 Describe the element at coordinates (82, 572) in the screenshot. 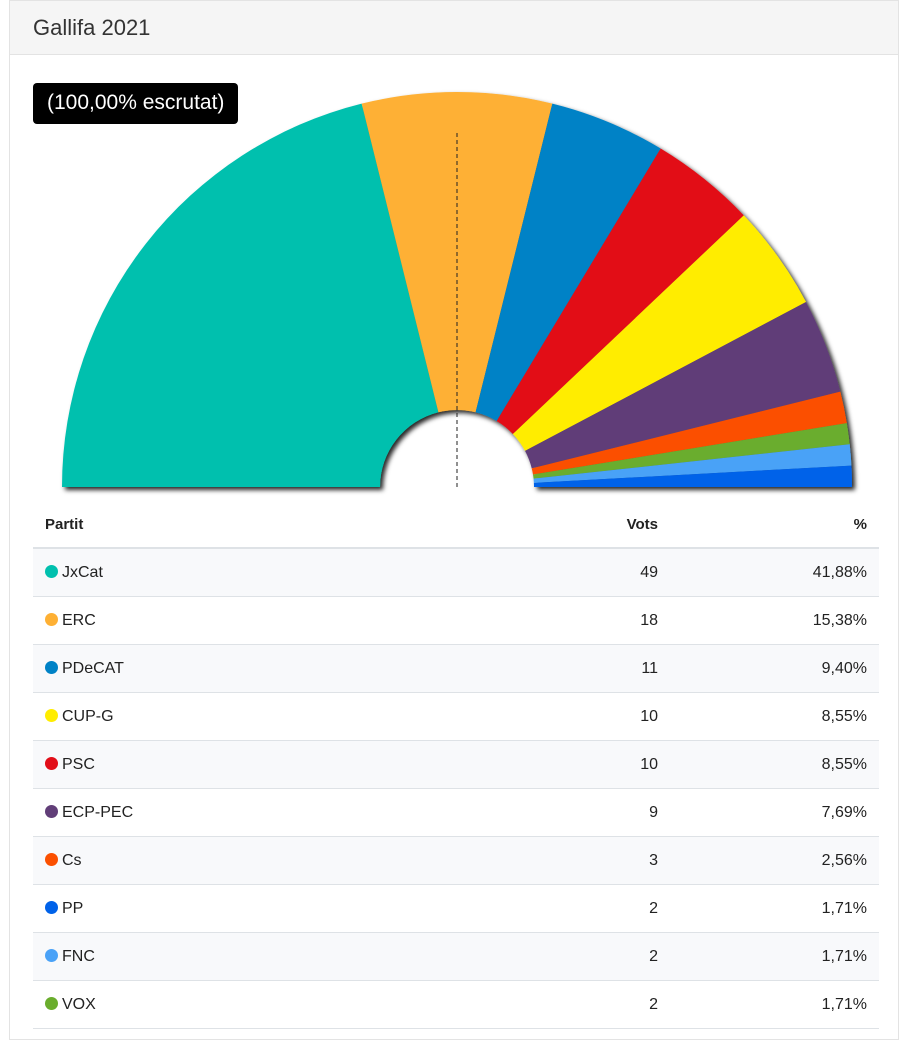

I see `party-name: JxCat` at that location.